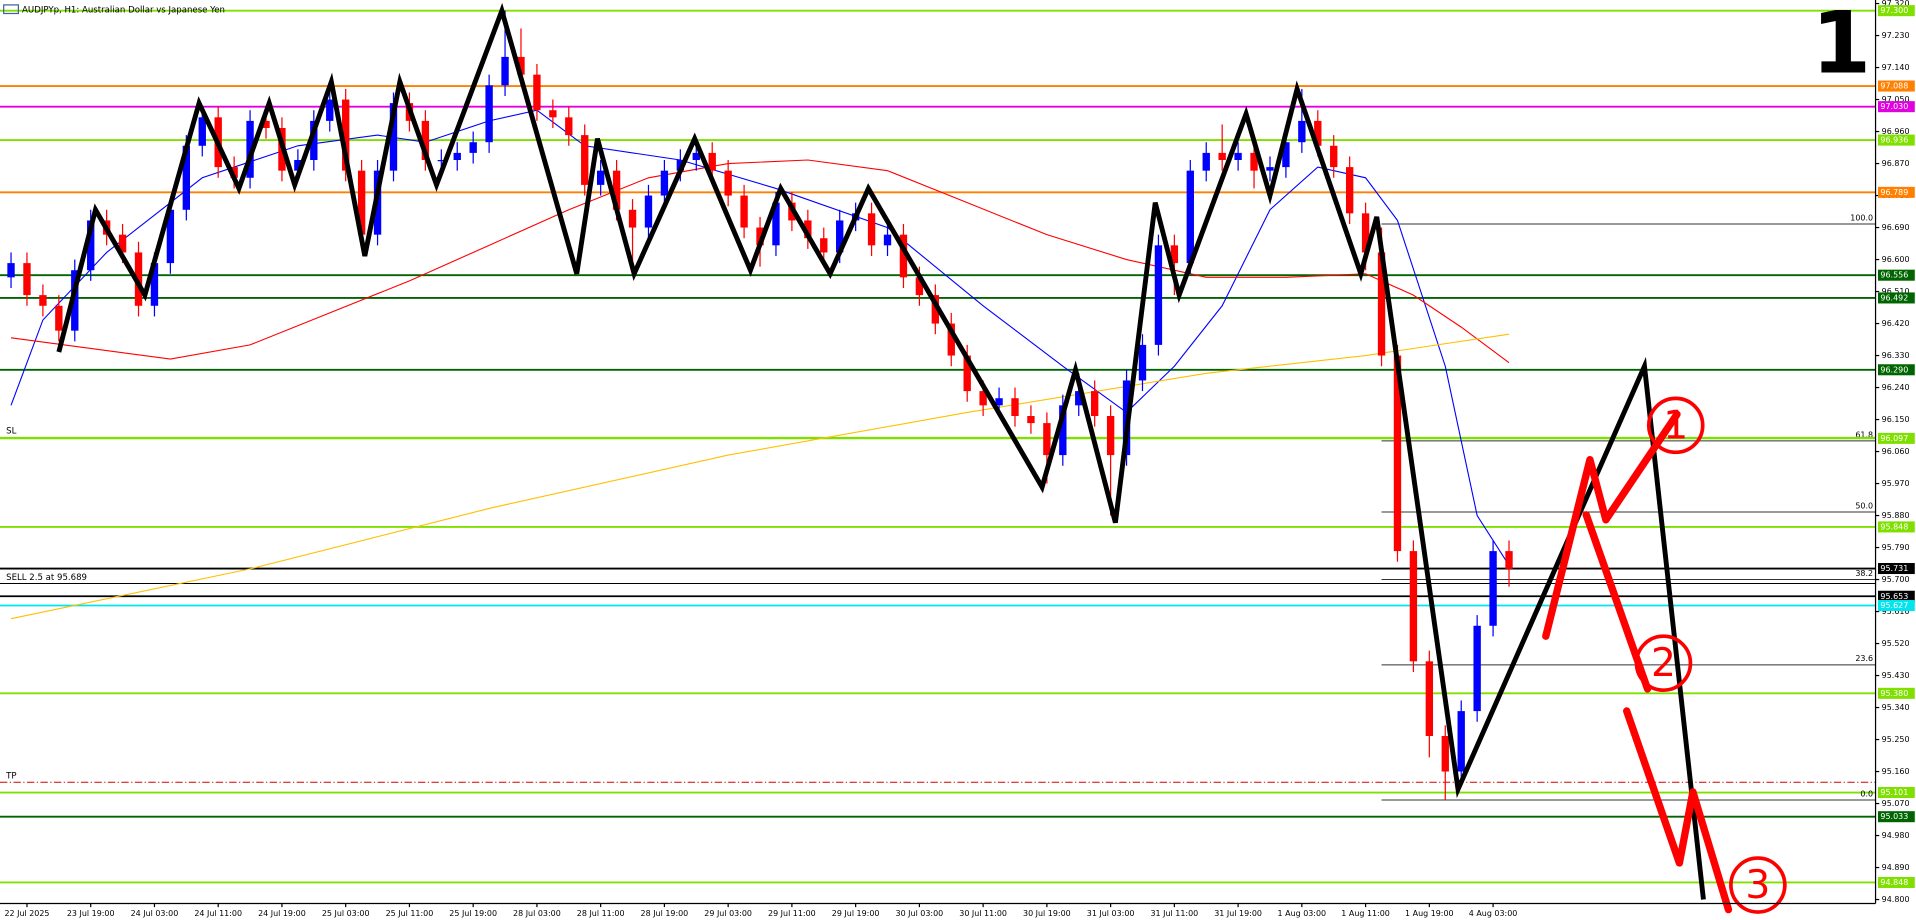 The height and width of the screenshot is (920, 1916). What do you see at coordinates (1894, 106) in the screenshot?
I see `level-label: 97.030` at bounding box center [1894, 106].